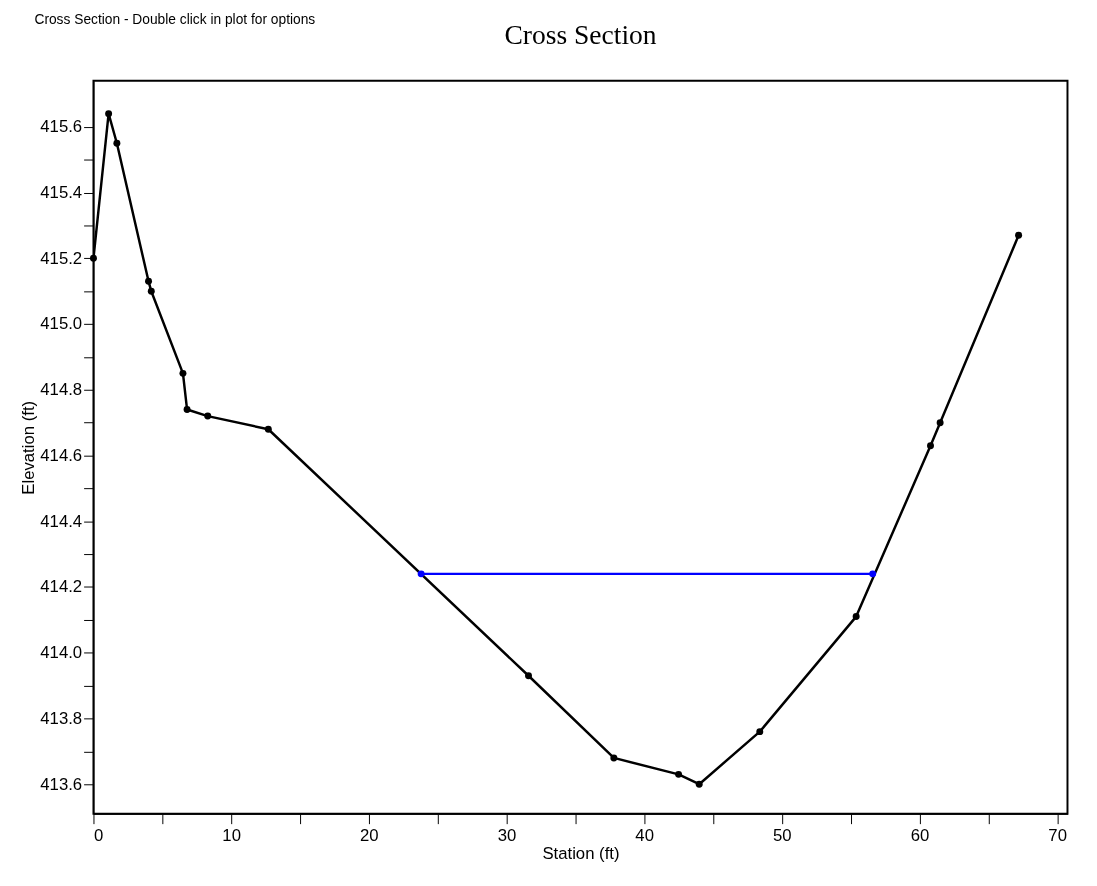 Image resolution: width=1097 pixels, height=886 pixels. What do you see at coordinates (61, 521) in the screenshot?
I see `y-tick-label: 414.4` at bounding box center [61, 521].